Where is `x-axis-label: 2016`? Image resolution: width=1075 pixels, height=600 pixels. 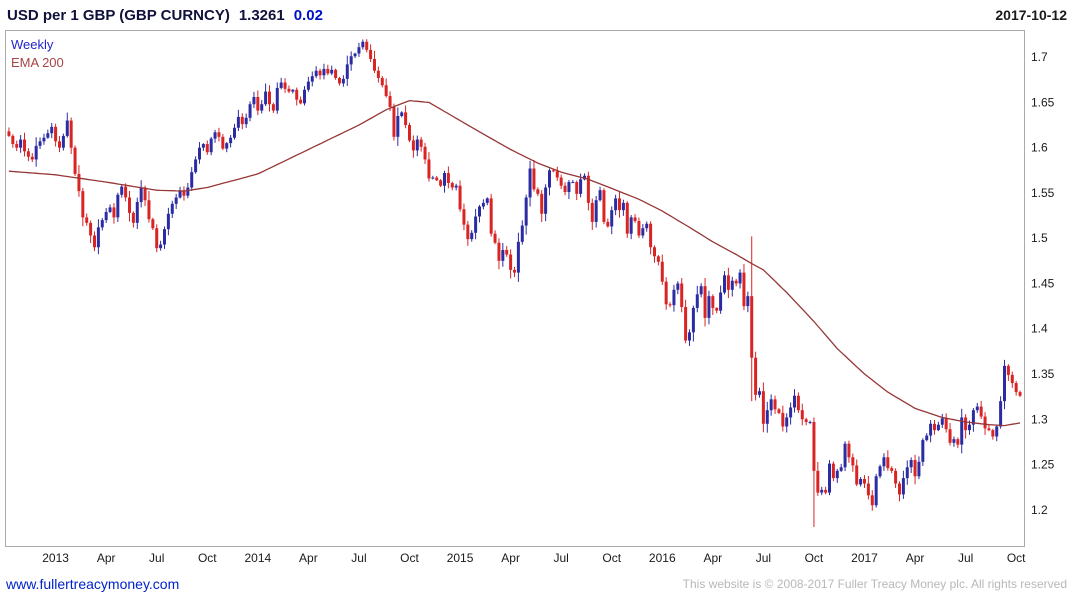
x-axis-label: 2016 is located at coordinates (662, 558).